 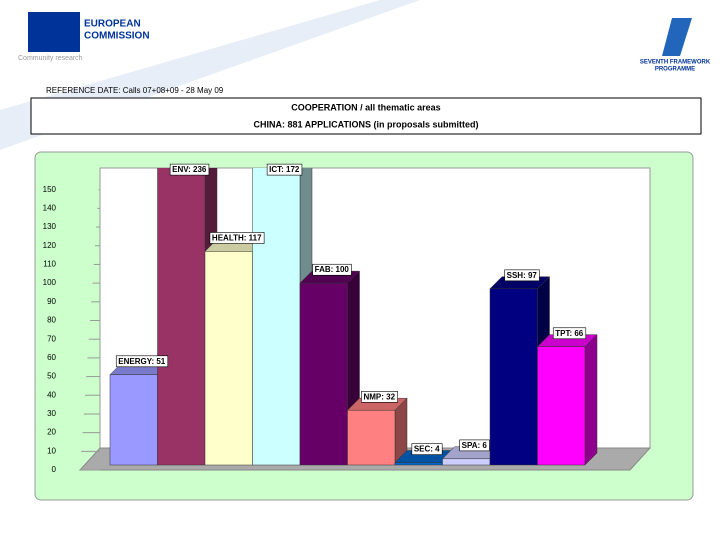 I want to click on data-label: ENERGY: 51, so click(x=142, y=361).